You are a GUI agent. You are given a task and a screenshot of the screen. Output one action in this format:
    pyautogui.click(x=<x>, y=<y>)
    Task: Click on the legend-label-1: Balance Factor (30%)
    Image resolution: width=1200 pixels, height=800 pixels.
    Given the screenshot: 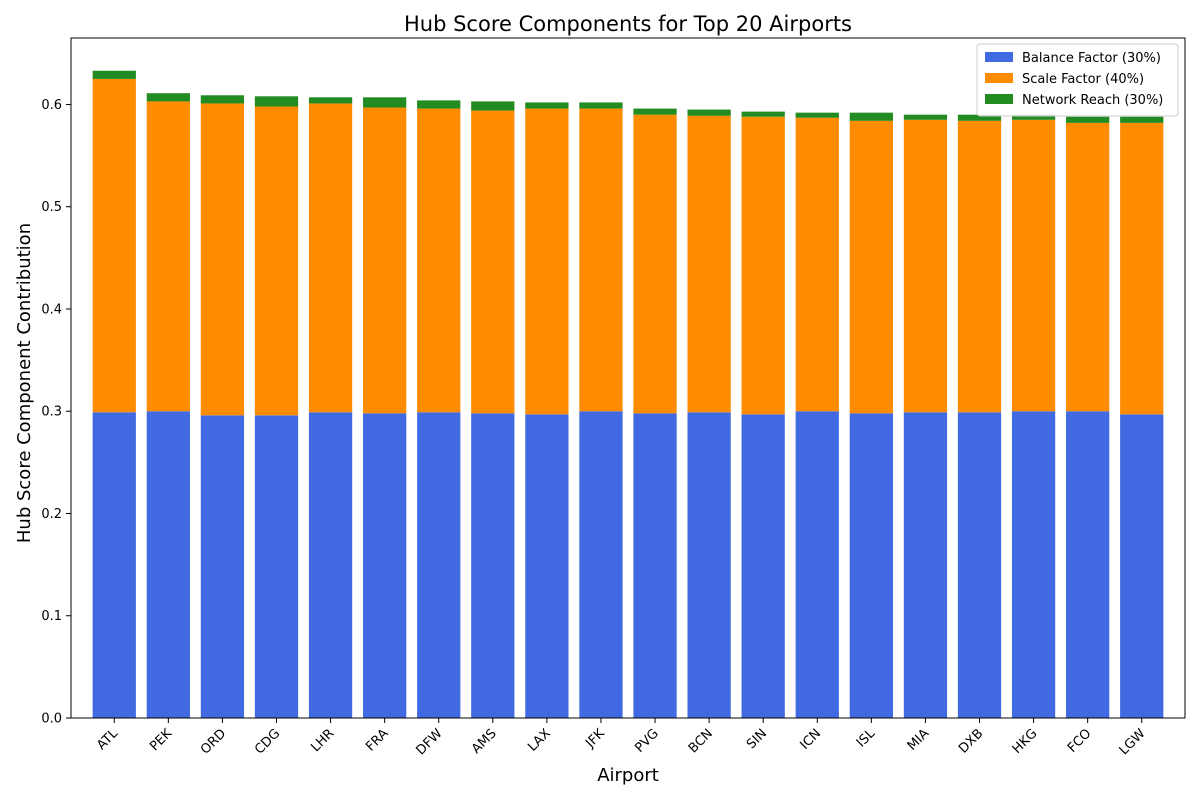 What is the action you would take?
    pyautogui.click(x=1091, y=58)
    